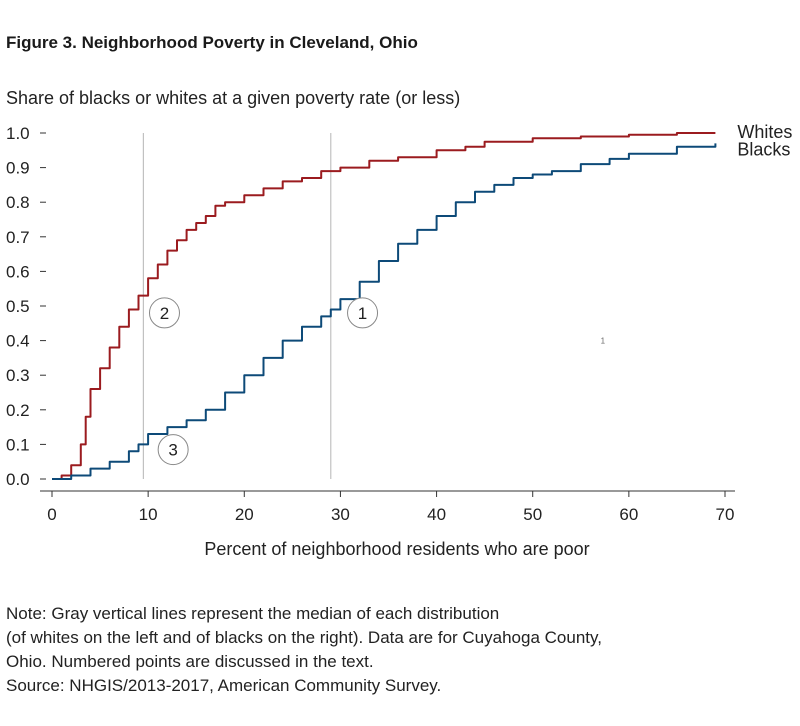 The height and width of the screenshot is (726, 800). Describe the element at coordinates (603, 341) in the screenshot. I see `stray-mark: 1` at that location.